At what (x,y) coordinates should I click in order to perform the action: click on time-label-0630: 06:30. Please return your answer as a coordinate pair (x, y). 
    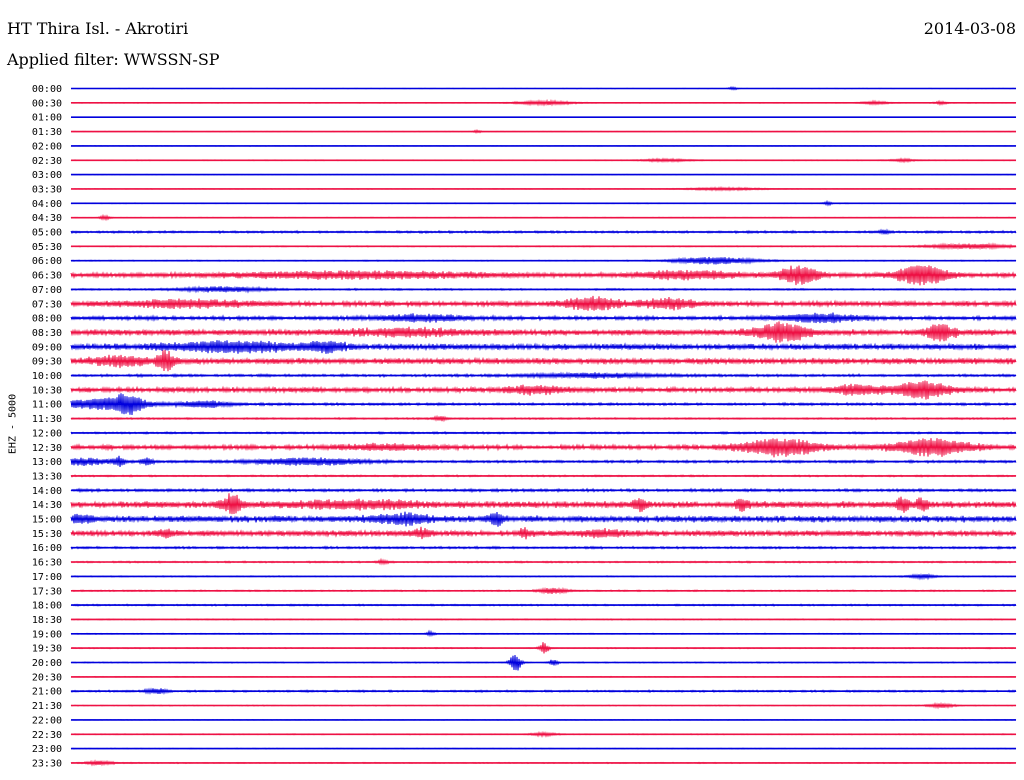
    Looking at the image, I should click on (47, 276).